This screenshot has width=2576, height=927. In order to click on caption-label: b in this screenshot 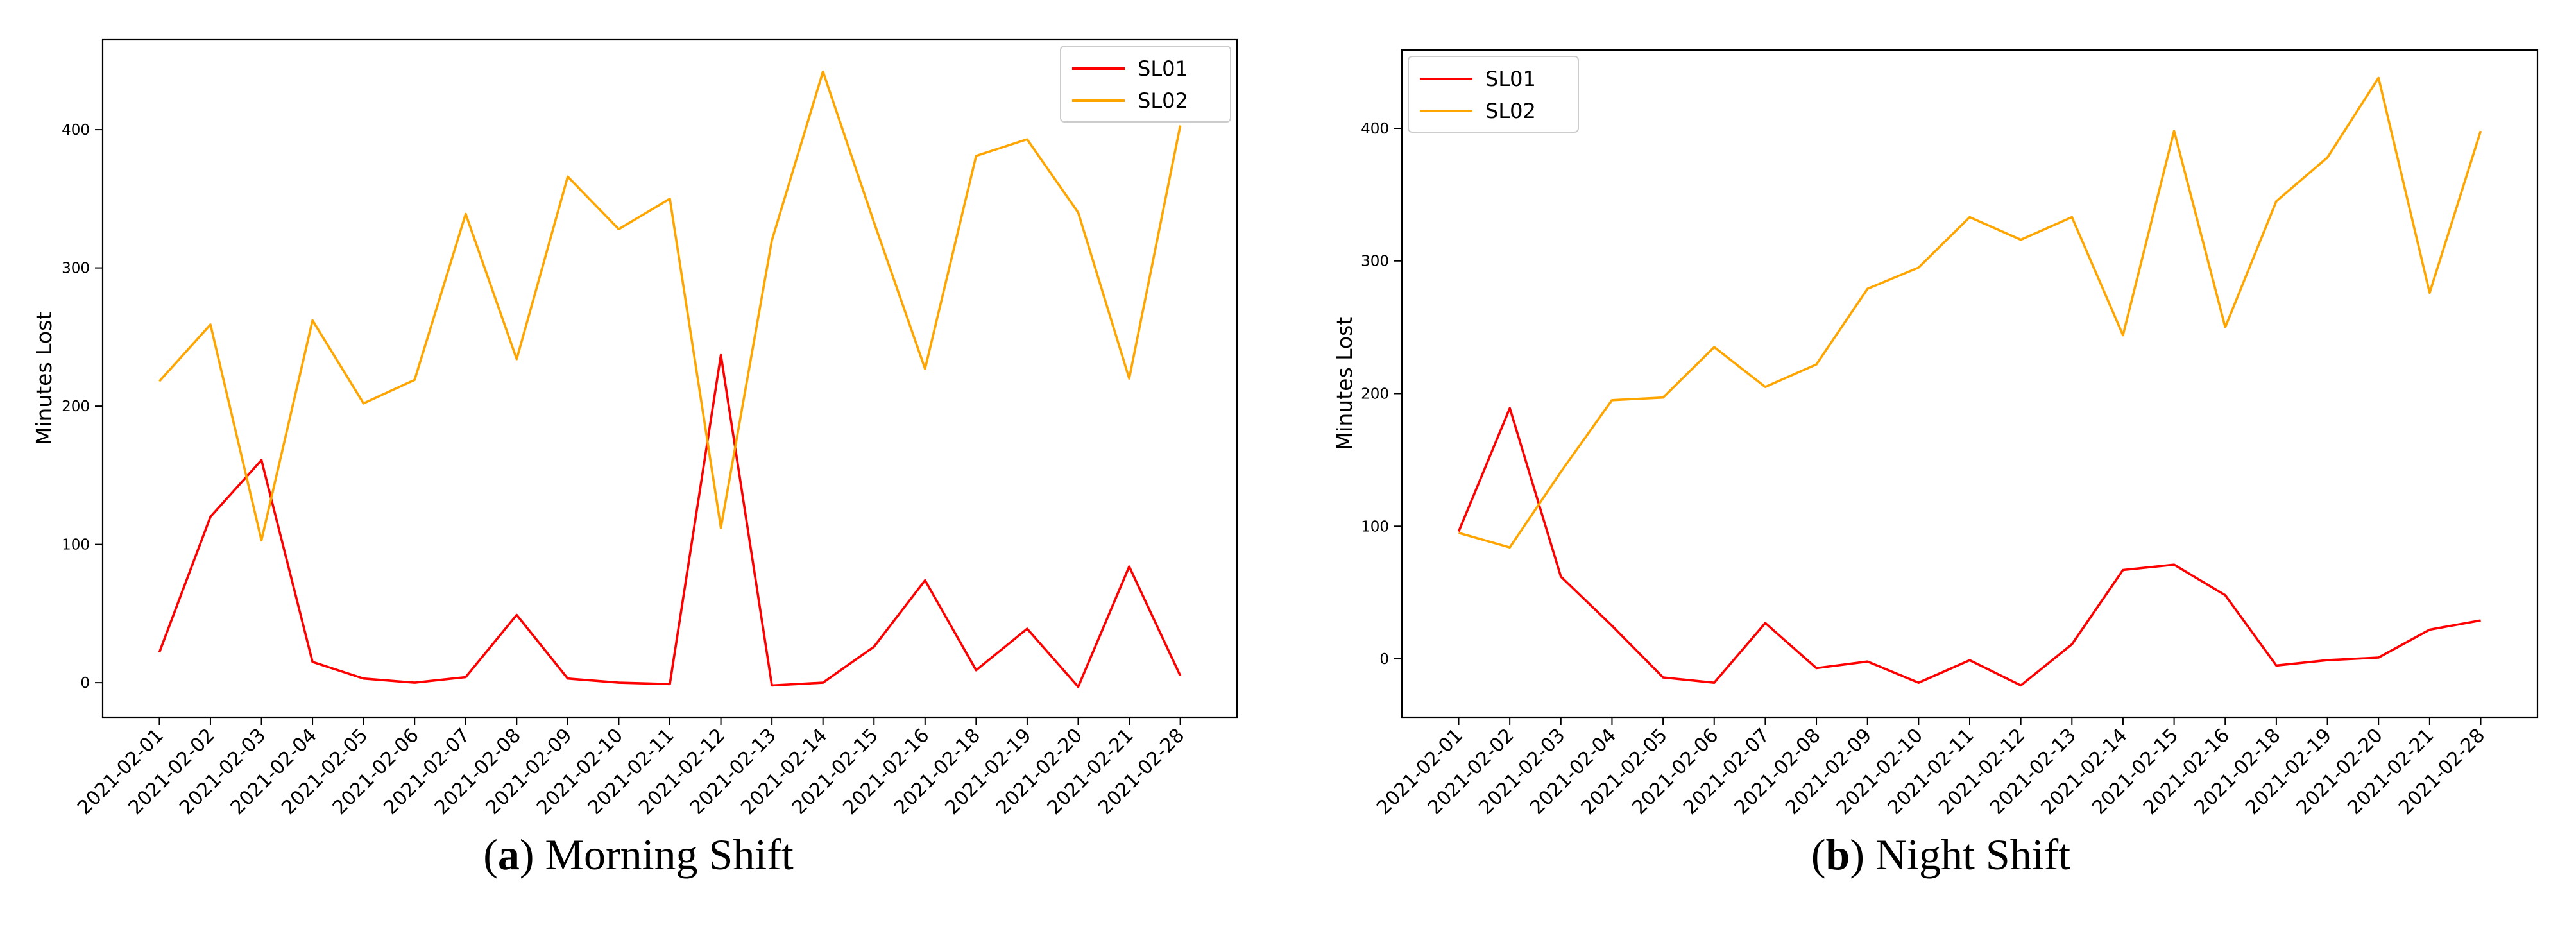, I will do `click(1838, 854)`.